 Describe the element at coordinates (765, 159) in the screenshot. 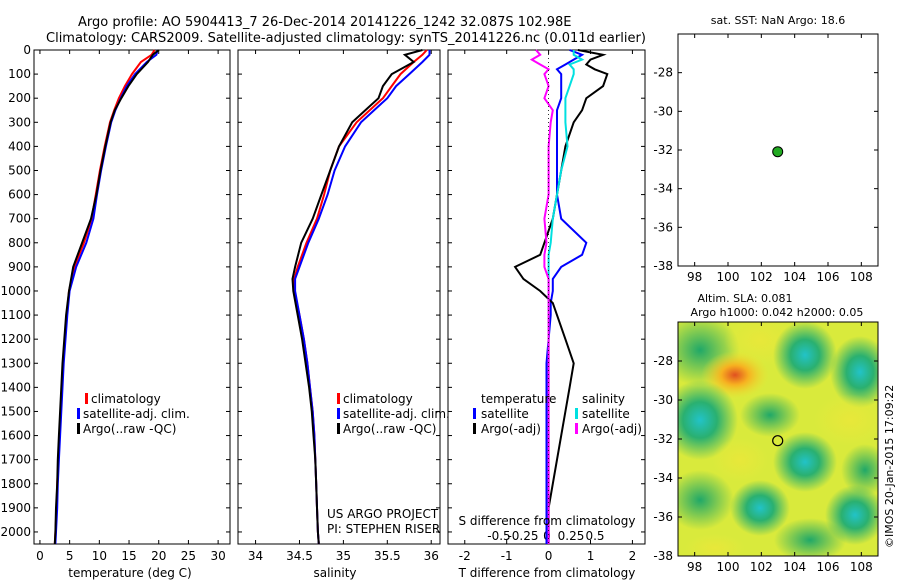

I see `sst-map-ticks: 98 100 102 104 106 108 -28 -30 -32 -34 -36 -38` at that location.